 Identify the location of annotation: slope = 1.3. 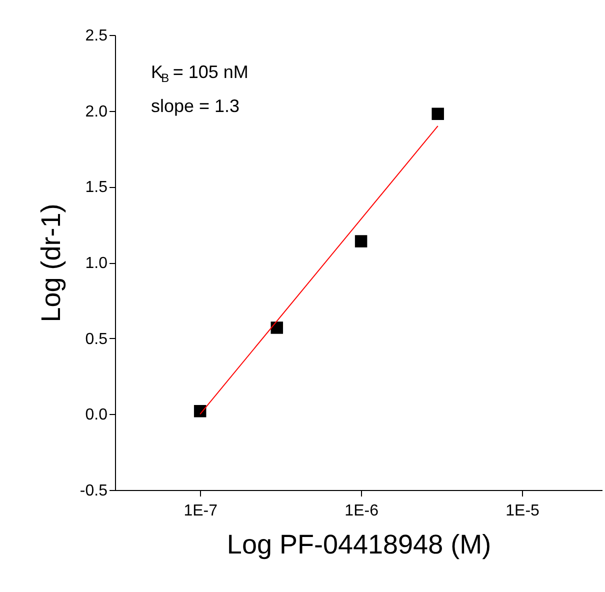
(195, 106).